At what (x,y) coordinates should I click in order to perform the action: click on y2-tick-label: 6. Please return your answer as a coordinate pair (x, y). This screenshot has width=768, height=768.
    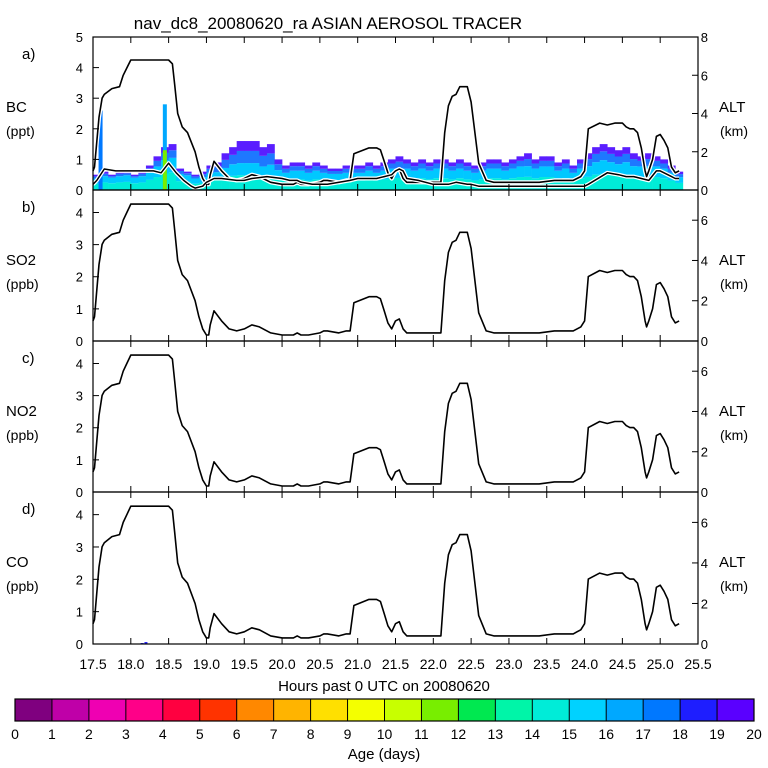
    Looking at the image, I should click on (704, 371).